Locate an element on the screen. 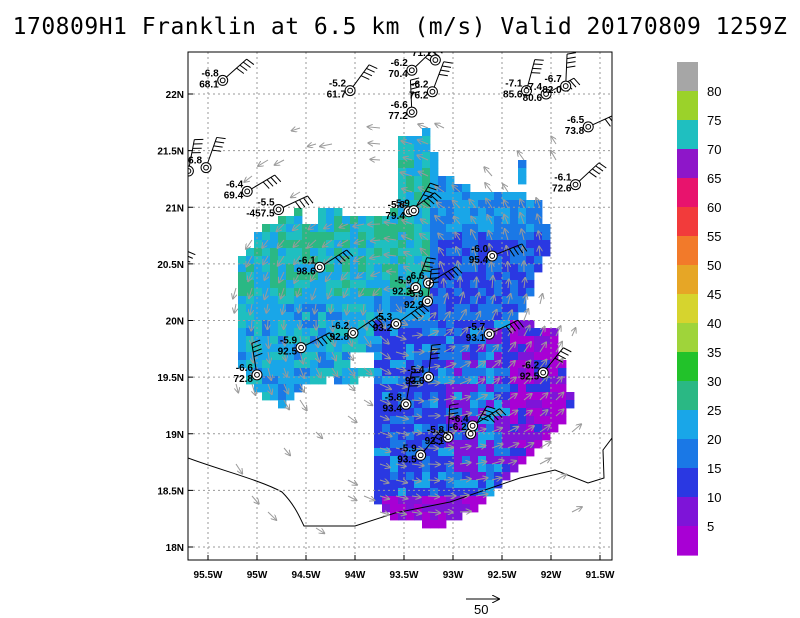  observation-temperature: -6.1 is located at coordinates (307, 260).